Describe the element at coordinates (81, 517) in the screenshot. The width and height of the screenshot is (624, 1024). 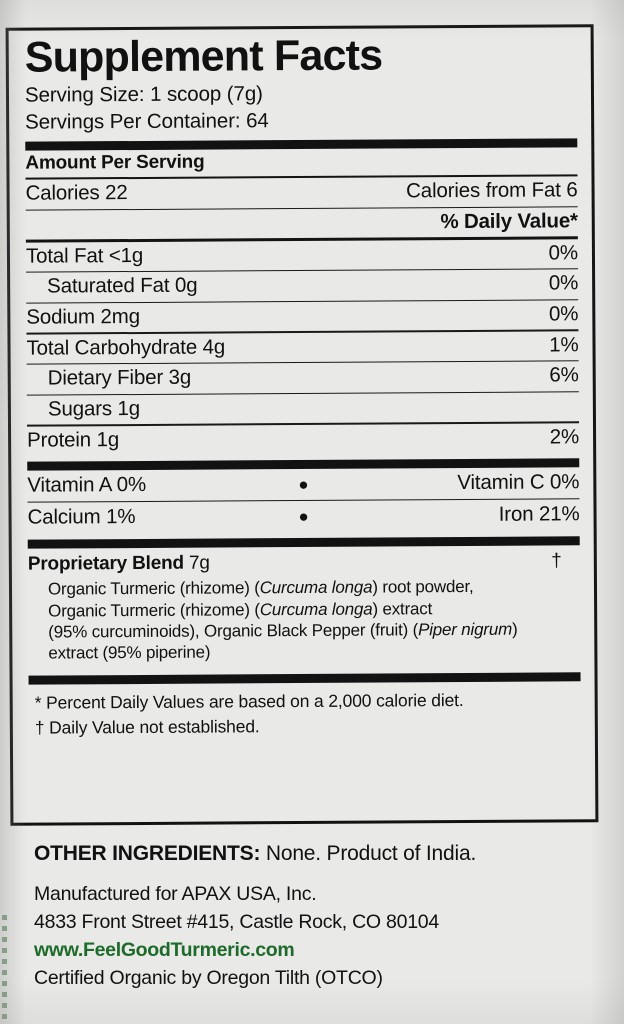
I see `vitamin-left-value: Calcium 1%` at that location.